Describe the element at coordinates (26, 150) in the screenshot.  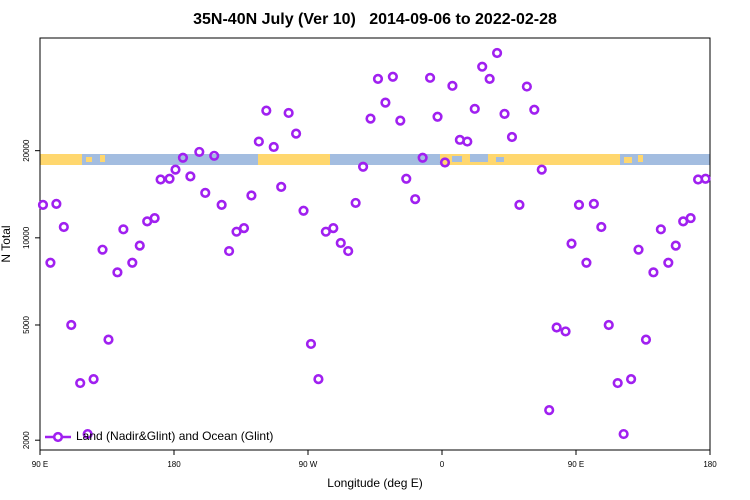
I see `y-tick-label: 20000` at that location.